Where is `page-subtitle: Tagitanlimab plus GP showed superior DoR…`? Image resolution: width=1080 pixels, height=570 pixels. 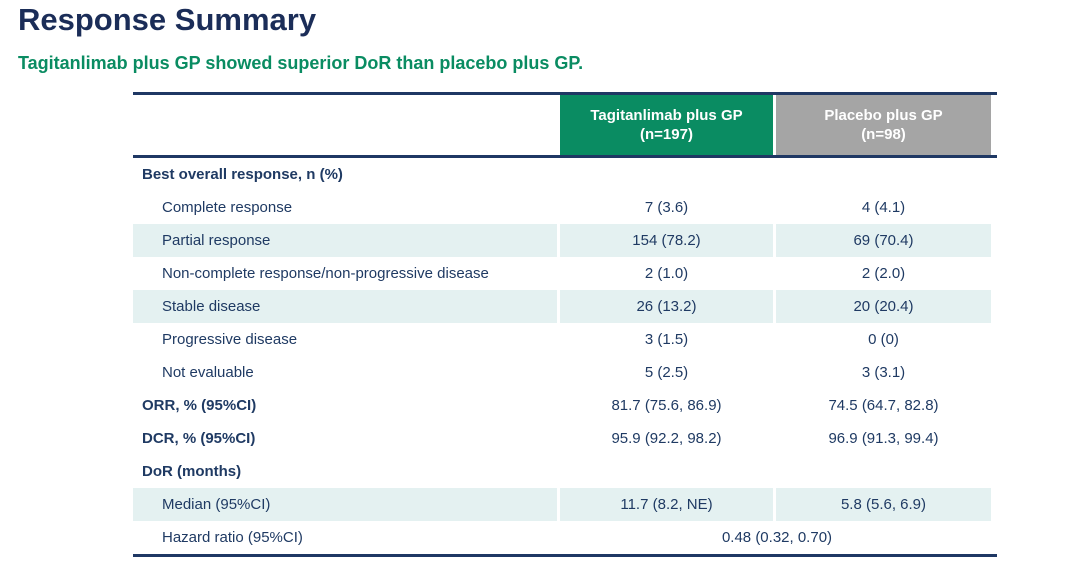 page-subtitle: Tagitanlimab plus GP showed superior DoR… is located at coordinates (301, 63).